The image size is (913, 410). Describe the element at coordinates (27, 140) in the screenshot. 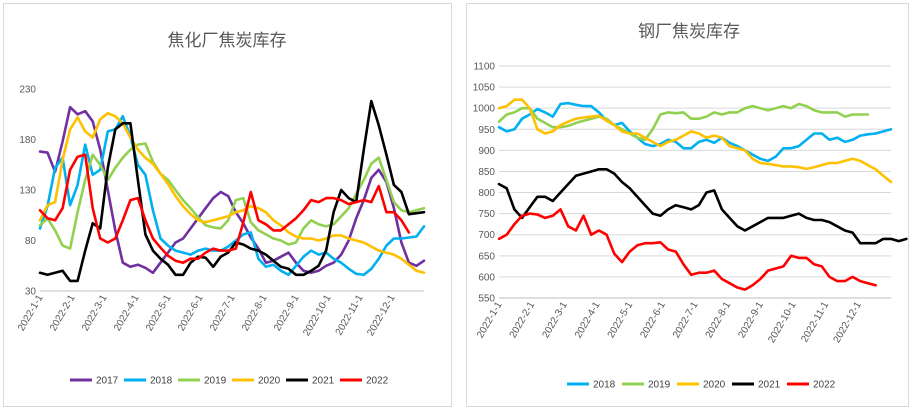

I see `y-tick-label: 180` at that location.